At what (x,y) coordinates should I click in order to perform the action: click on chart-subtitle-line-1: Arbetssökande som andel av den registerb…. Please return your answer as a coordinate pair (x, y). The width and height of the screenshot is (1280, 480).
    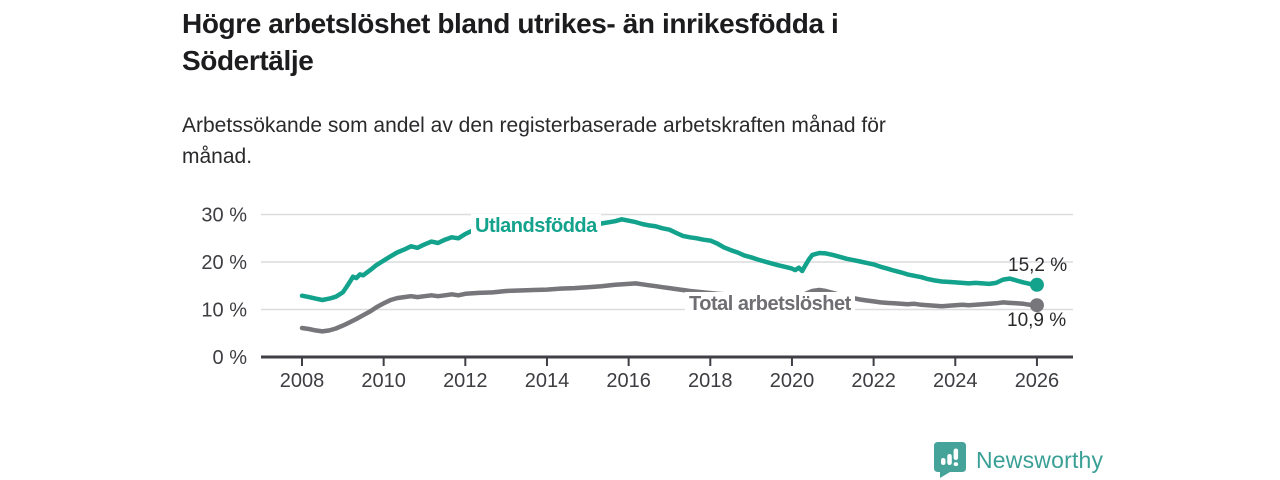
    Looking at the image, I should click on (534, 125).